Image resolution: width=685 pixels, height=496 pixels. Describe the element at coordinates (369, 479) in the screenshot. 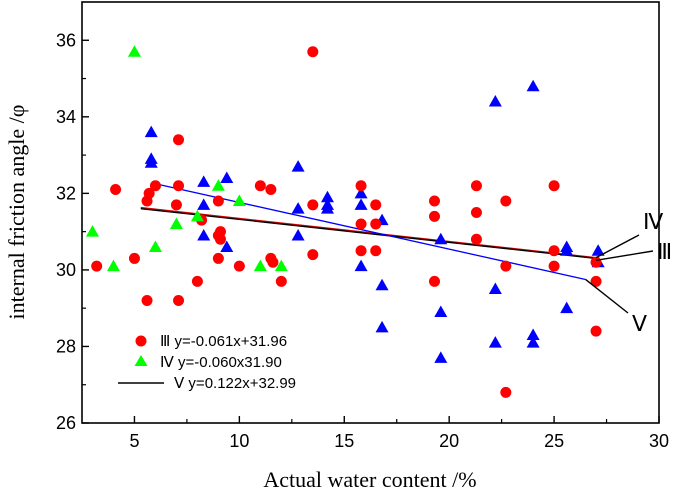

I see `x-axis-title: Actual water content /%` at that location.